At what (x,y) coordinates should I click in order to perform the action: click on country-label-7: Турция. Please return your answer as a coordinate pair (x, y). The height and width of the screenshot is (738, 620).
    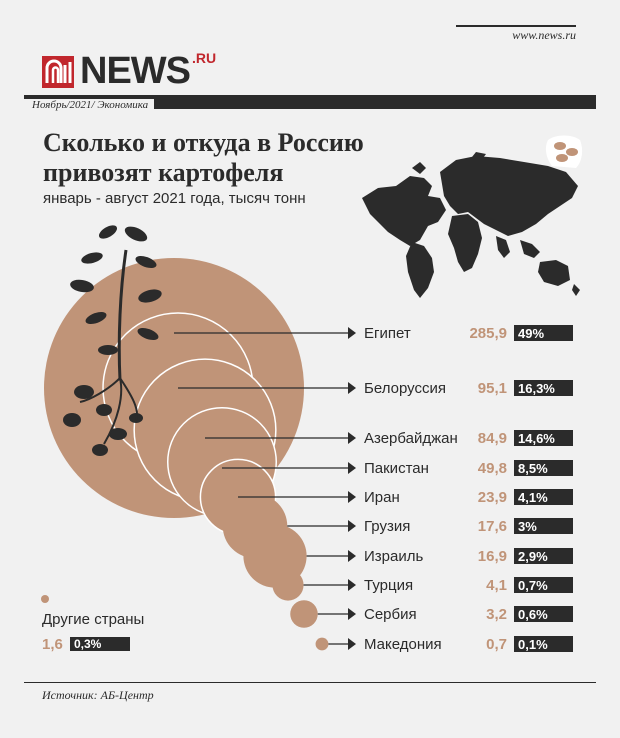
    Looking at the image, I should click on (388, 585).